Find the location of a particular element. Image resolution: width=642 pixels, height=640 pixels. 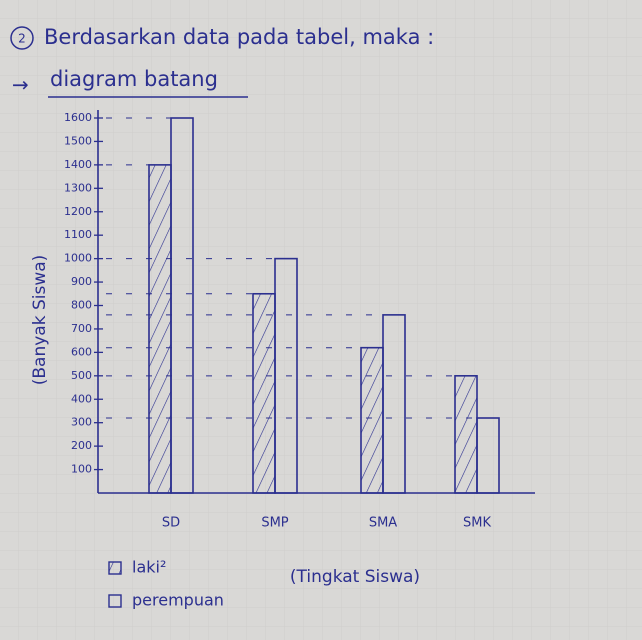

y-tick-label: 1300 is located at coordinates (78, 187).